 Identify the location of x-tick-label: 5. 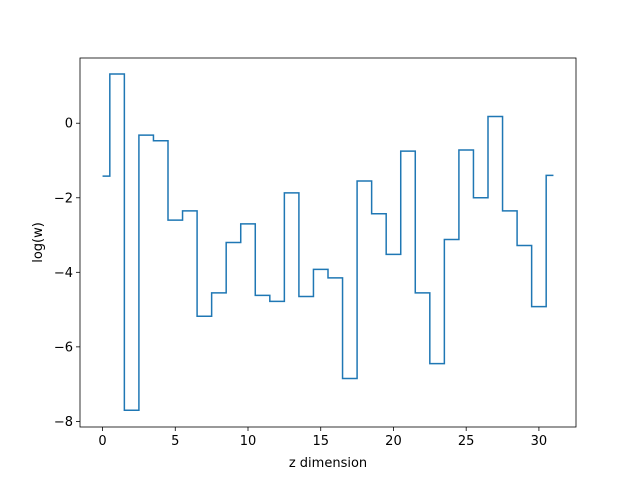
(175, 441).